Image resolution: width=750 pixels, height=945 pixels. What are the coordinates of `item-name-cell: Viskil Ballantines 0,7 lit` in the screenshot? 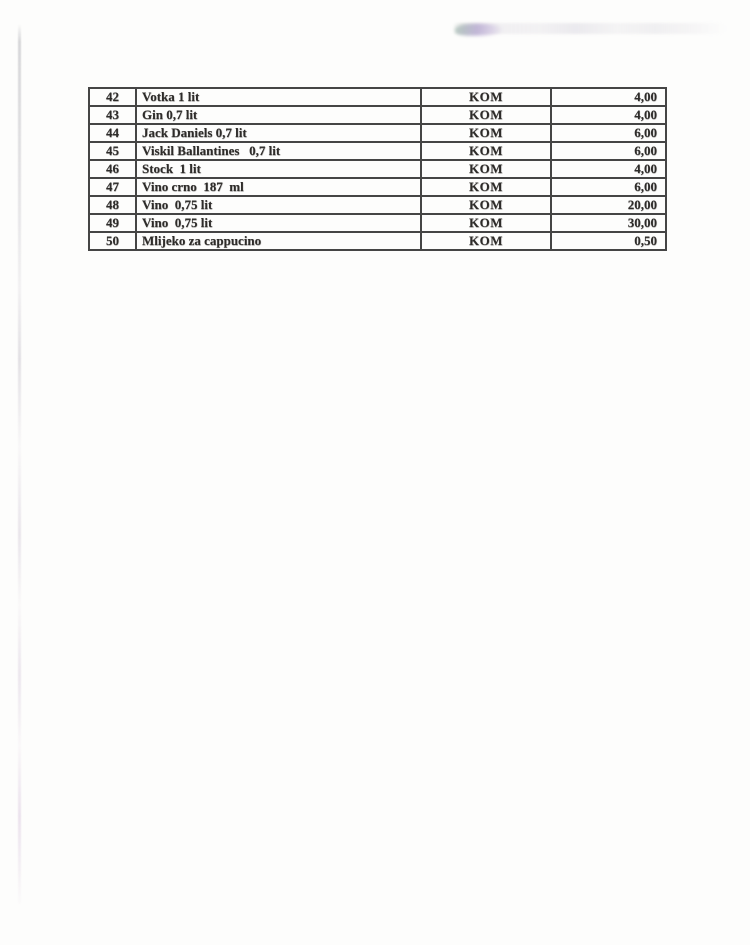 It's located at (278, 151).